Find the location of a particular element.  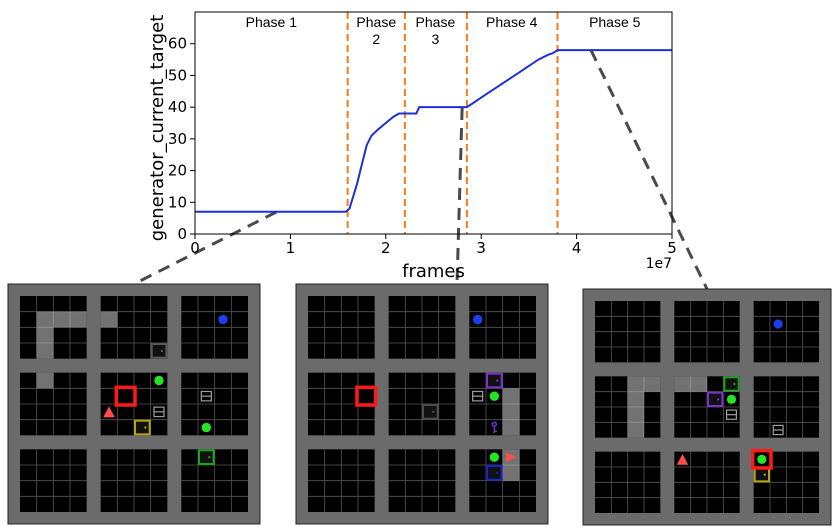

x-axis-ticks: 0 1 2 3 4 5 is located at coordinates (433, 245).